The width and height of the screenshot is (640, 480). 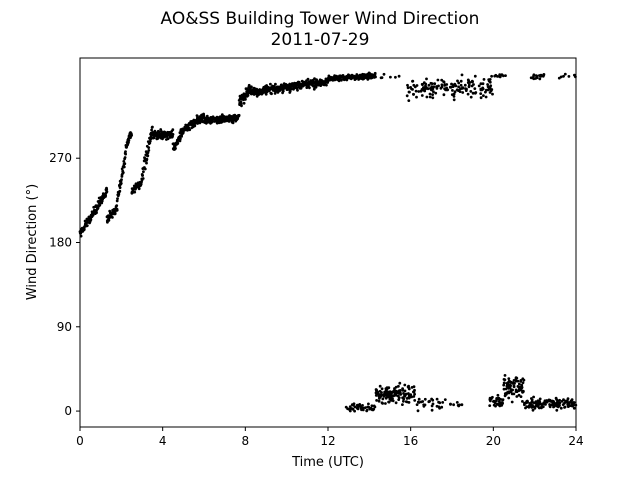 What do you see at coordinates (163, 441) in the screenshot?
I see `x-tick-label: 4` at bounding box center [163, 441].